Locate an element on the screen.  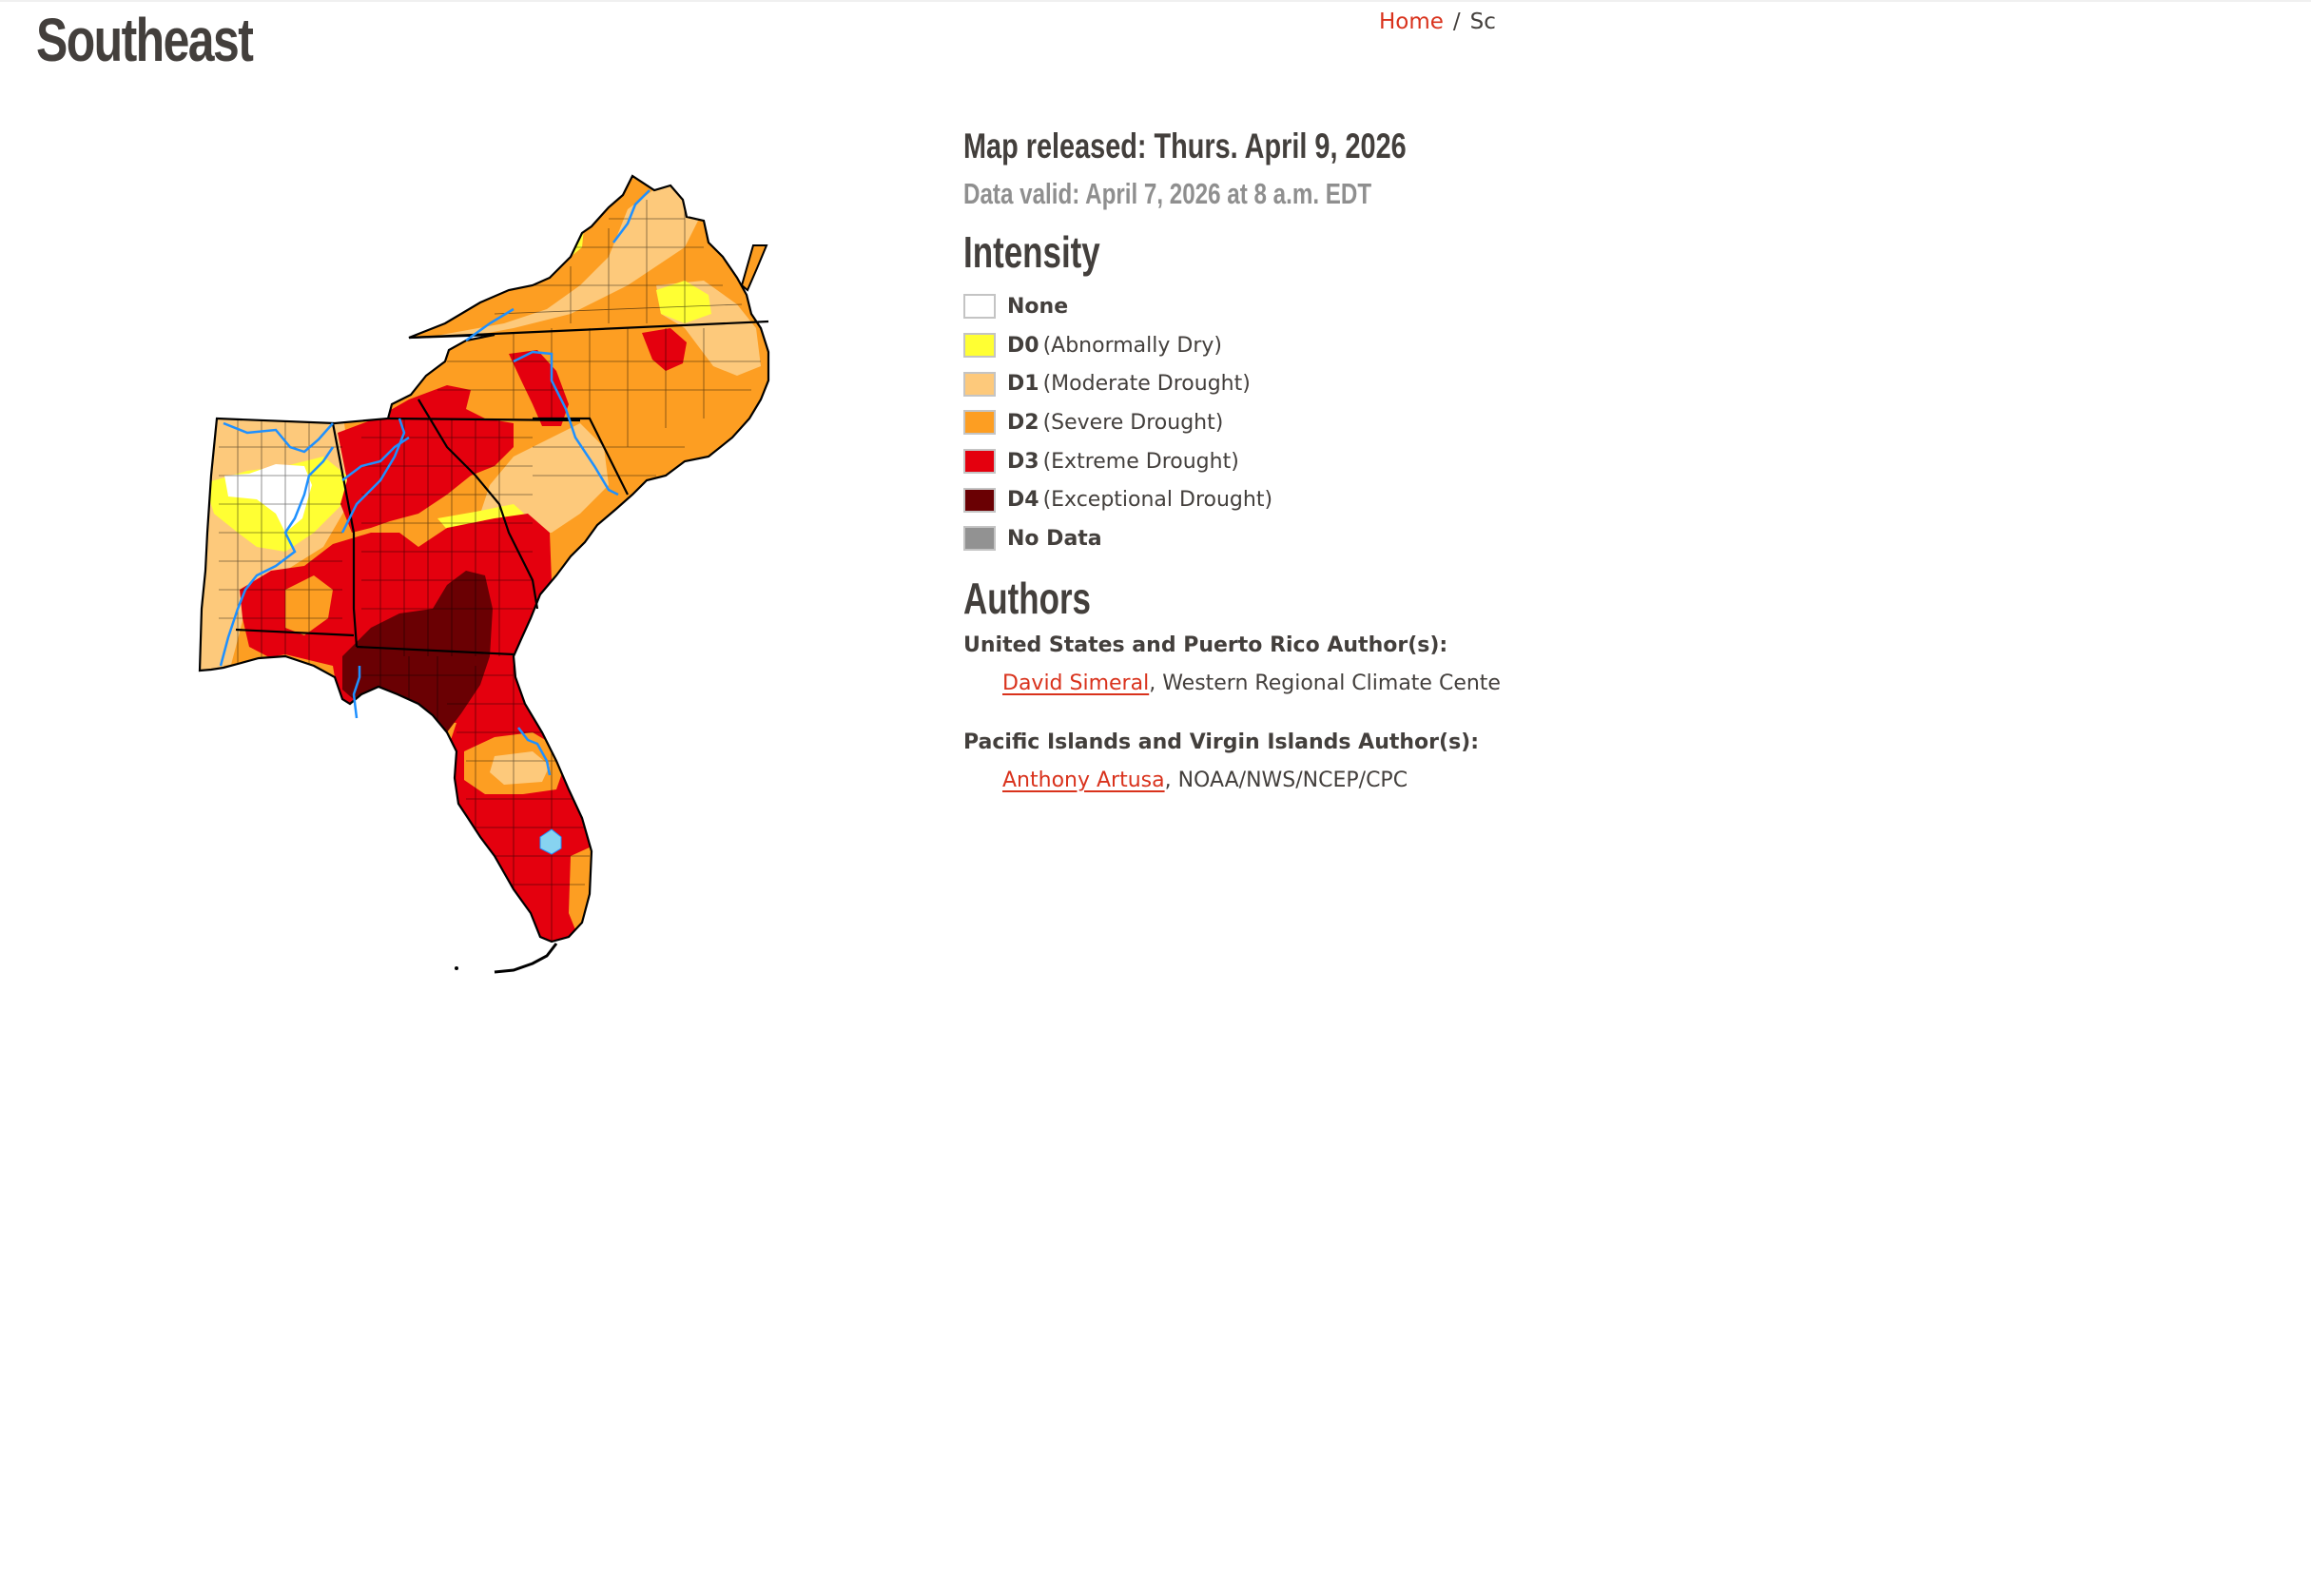
page-title: Southeast is located at coordinates (145, 40).